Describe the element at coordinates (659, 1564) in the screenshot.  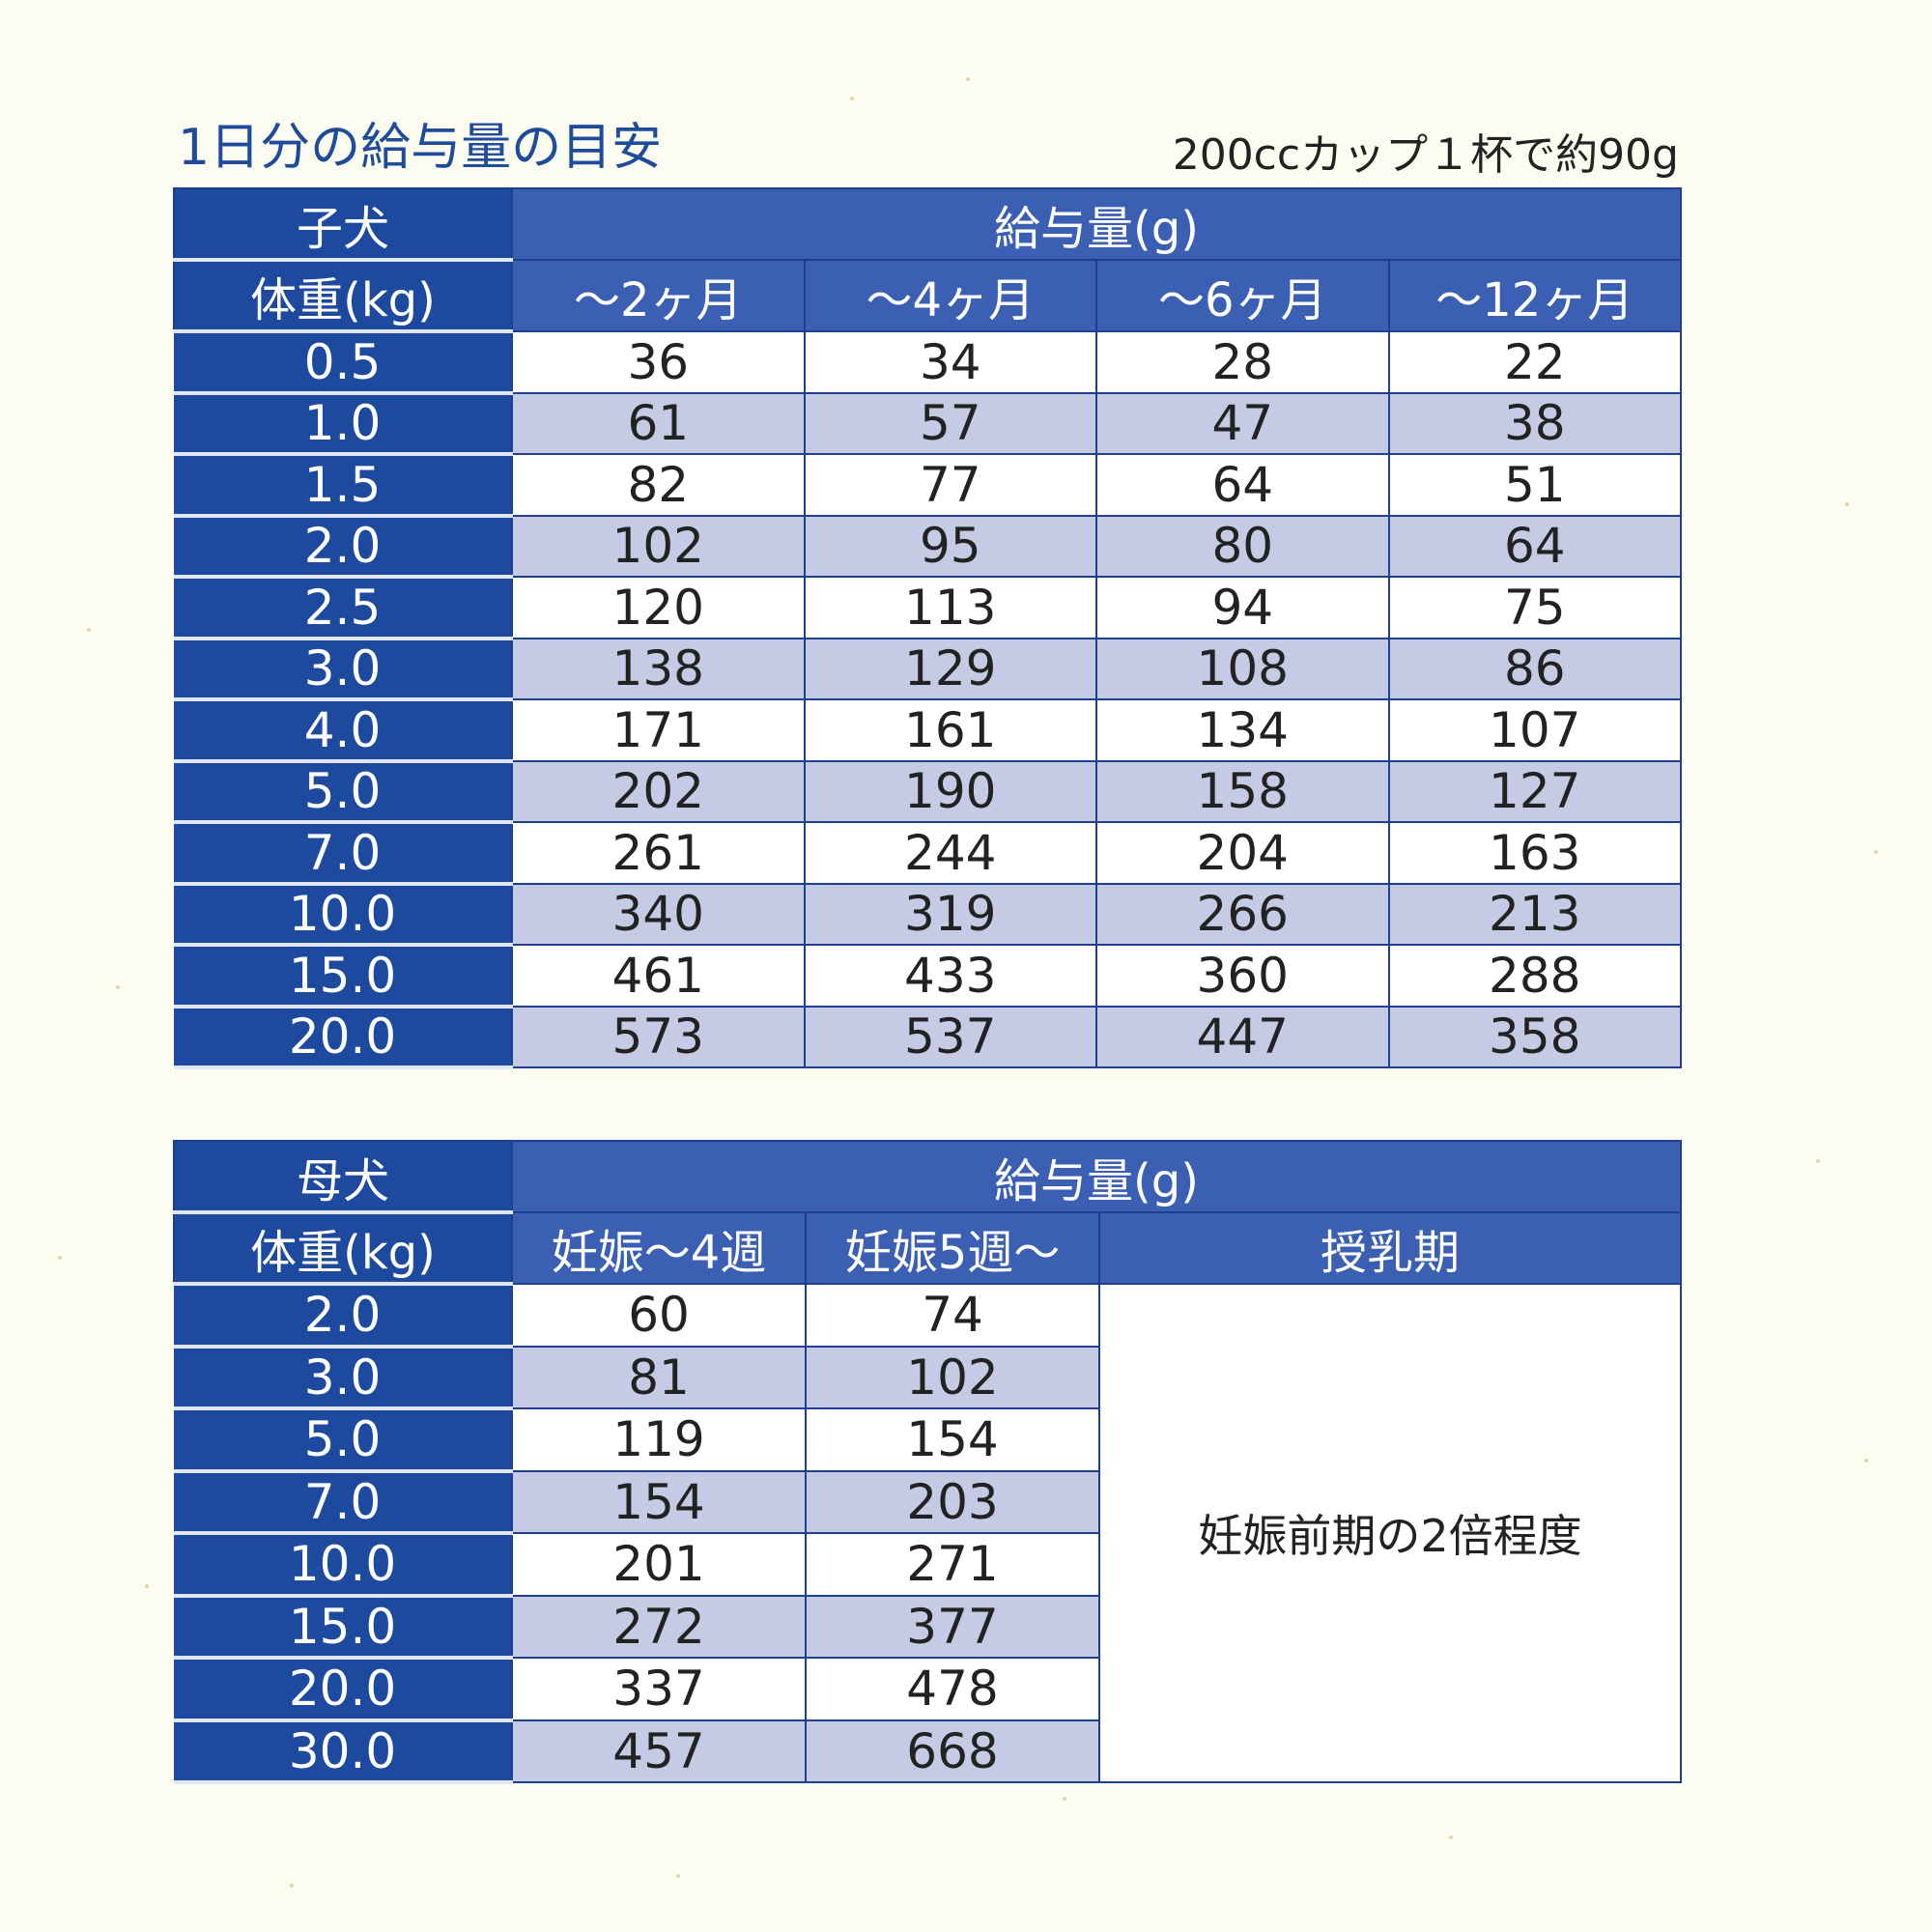
I see `amount-cell: 201` at that location.